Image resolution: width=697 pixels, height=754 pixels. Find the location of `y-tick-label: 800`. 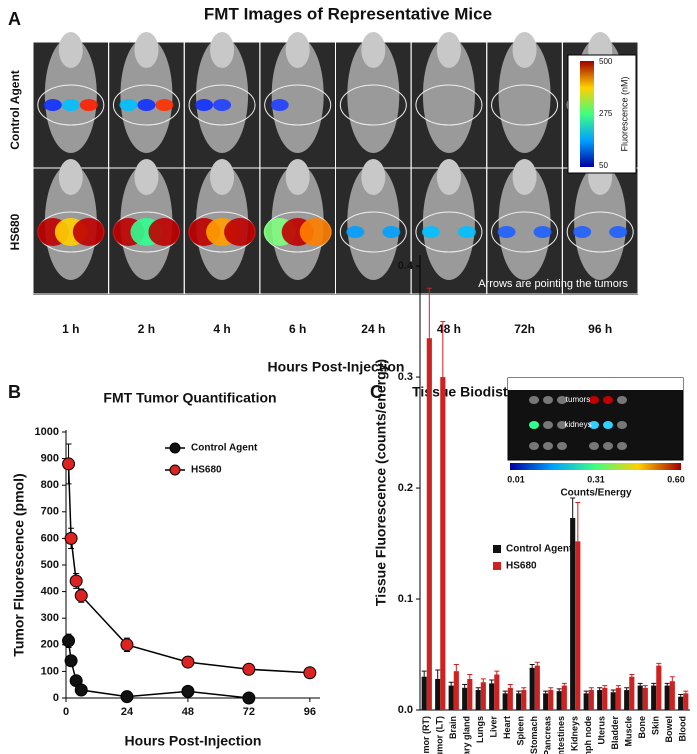

y-tick-label: 800 is located at coordinates (50, 485).